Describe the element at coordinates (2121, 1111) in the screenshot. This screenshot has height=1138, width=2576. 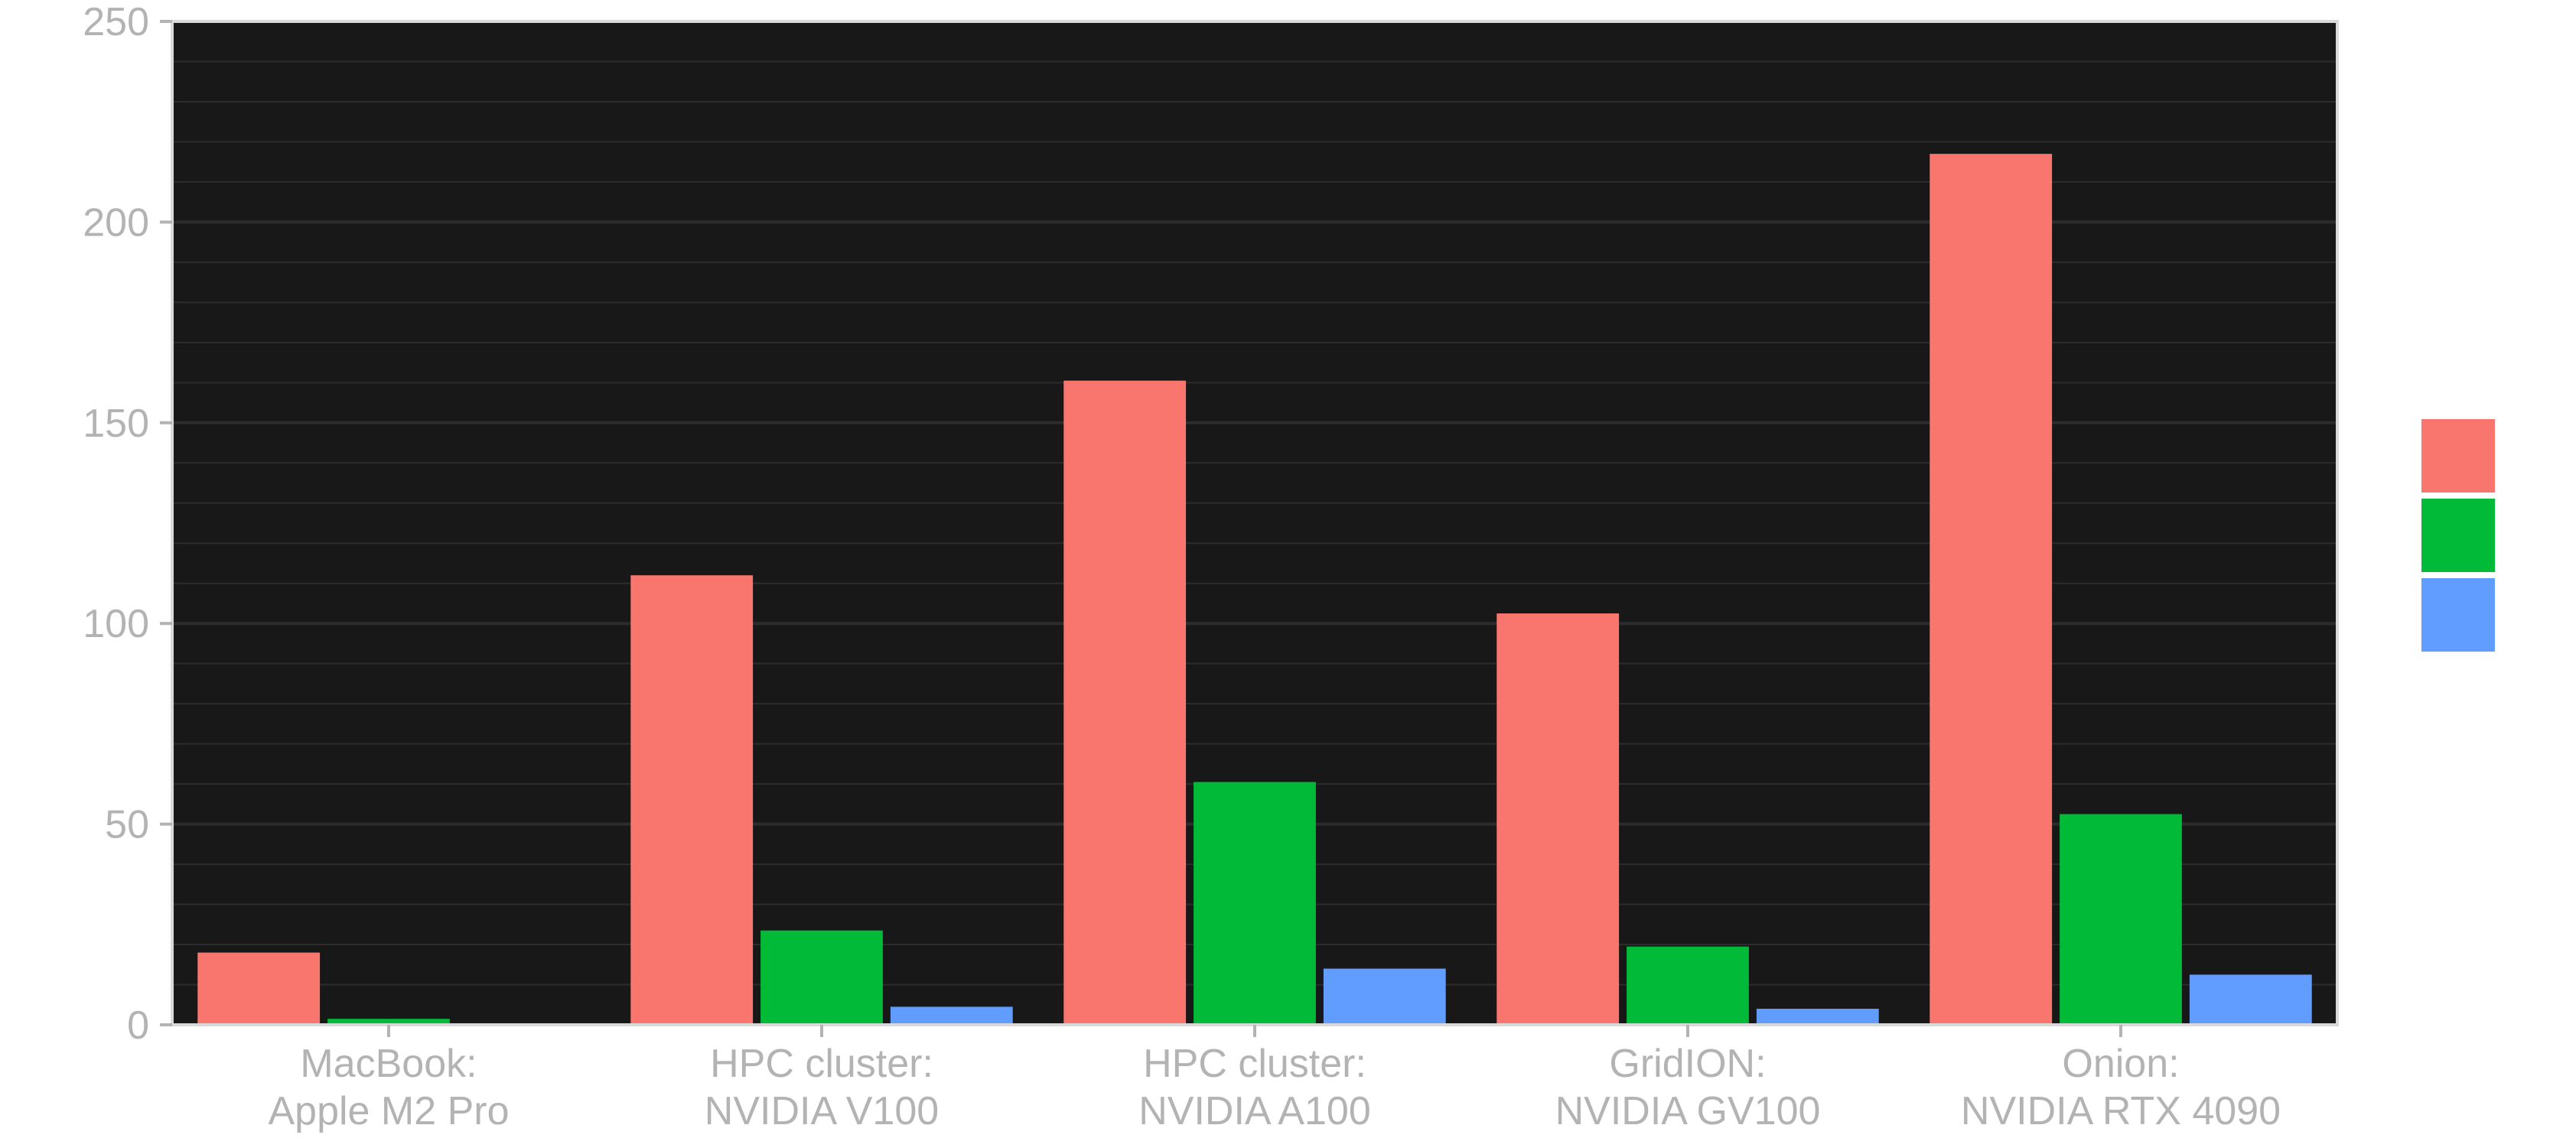
I see `x-category-label: NVIDIA RTX 4090` at that location.